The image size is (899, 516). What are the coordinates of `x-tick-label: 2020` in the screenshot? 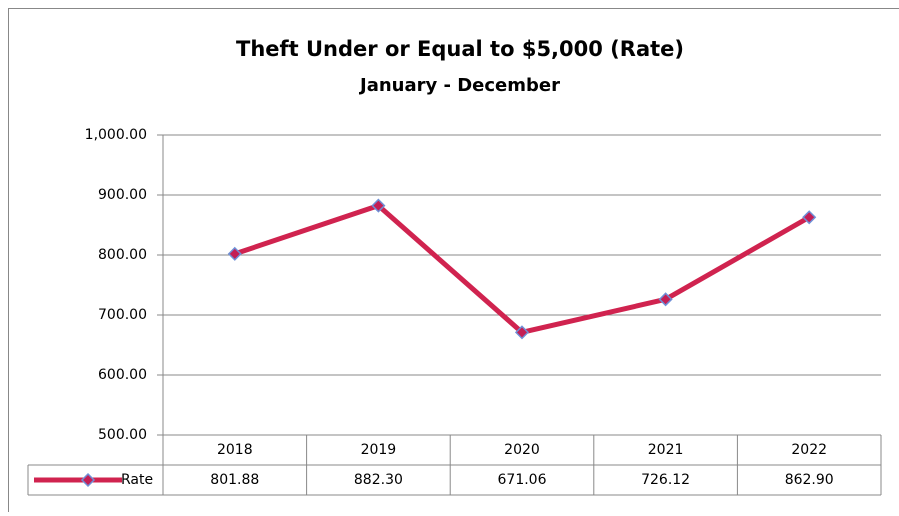 It's located at (522, 450).